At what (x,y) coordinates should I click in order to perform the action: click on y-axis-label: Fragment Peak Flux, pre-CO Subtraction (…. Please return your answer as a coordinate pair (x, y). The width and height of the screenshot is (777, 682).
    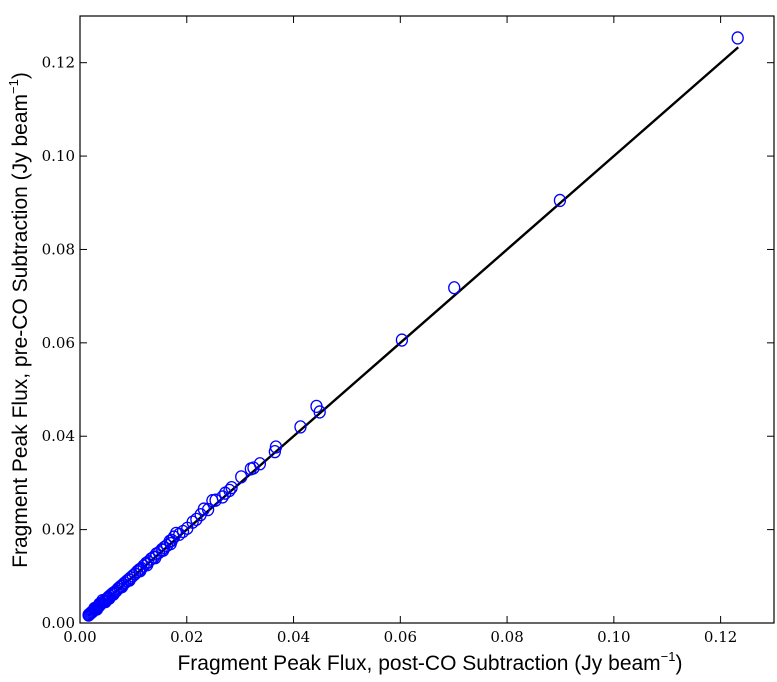
    Looking at the image, I should click on (19, 320).